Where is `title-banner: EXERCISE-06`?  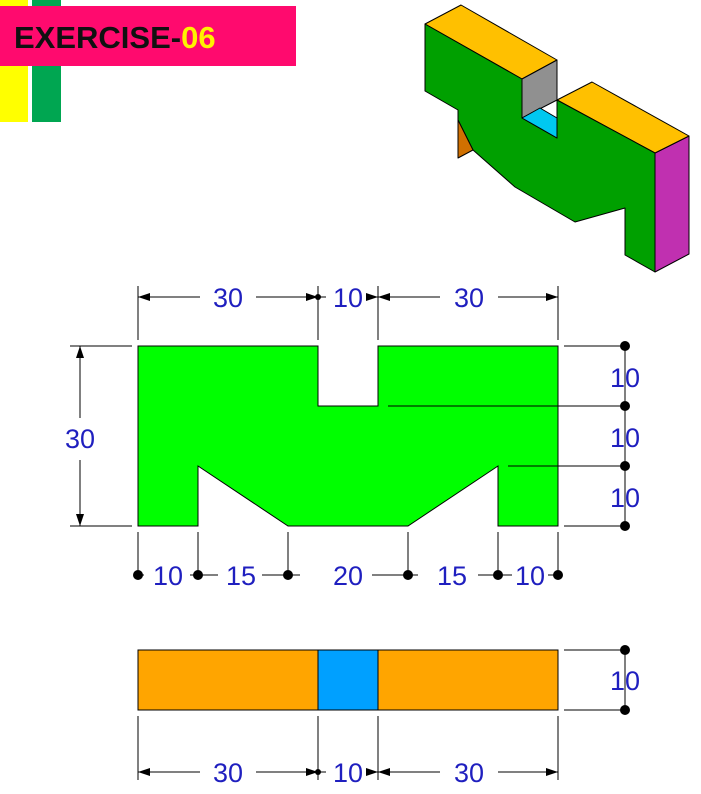 title-banner: EXERCISE-06 is located at coordinates (148, 61).